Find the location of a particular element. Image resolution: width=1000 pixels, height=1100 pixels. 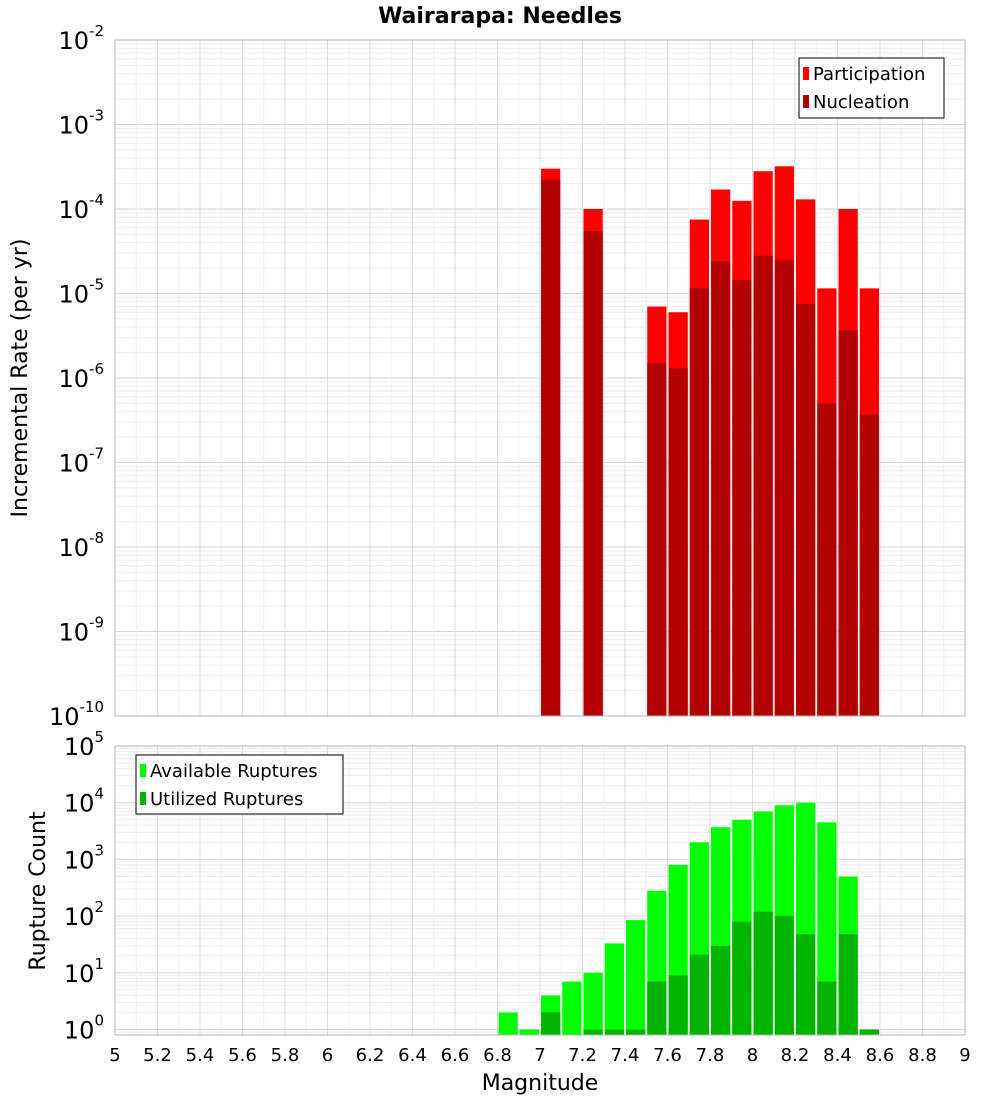

bottom-bars is located at coordinates (688, 918).